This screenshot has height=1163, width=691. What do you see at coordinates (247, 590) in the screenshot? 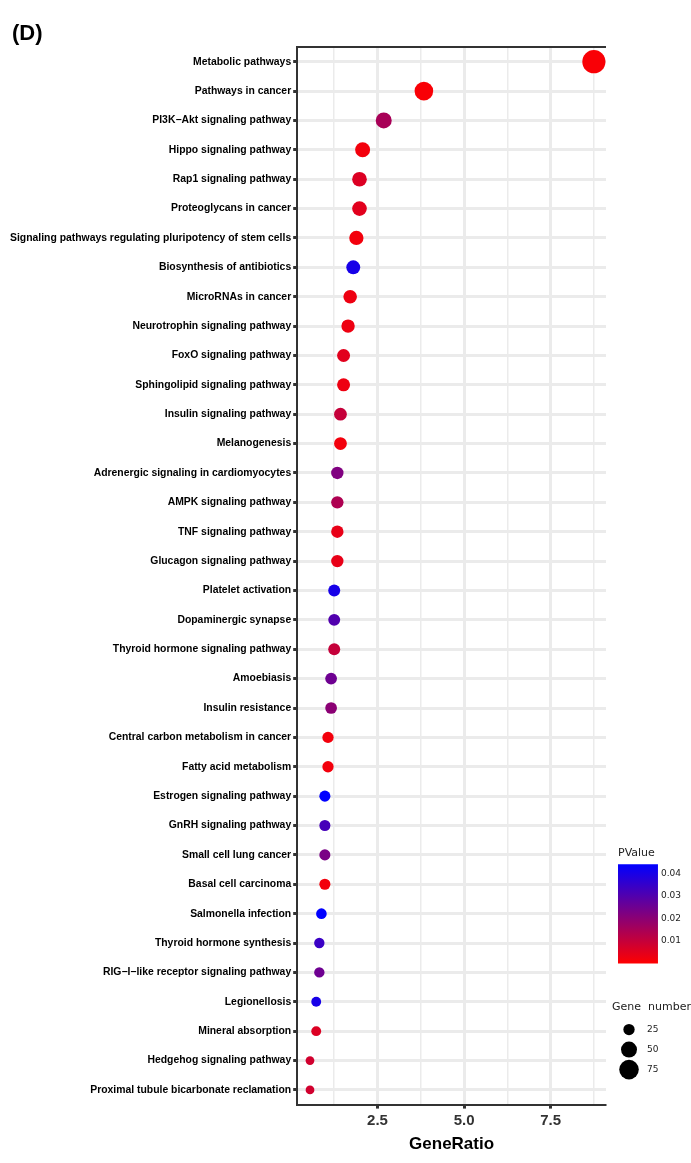
I see `y-tick-label: Platelet activation` at bounding box center [247, 590].